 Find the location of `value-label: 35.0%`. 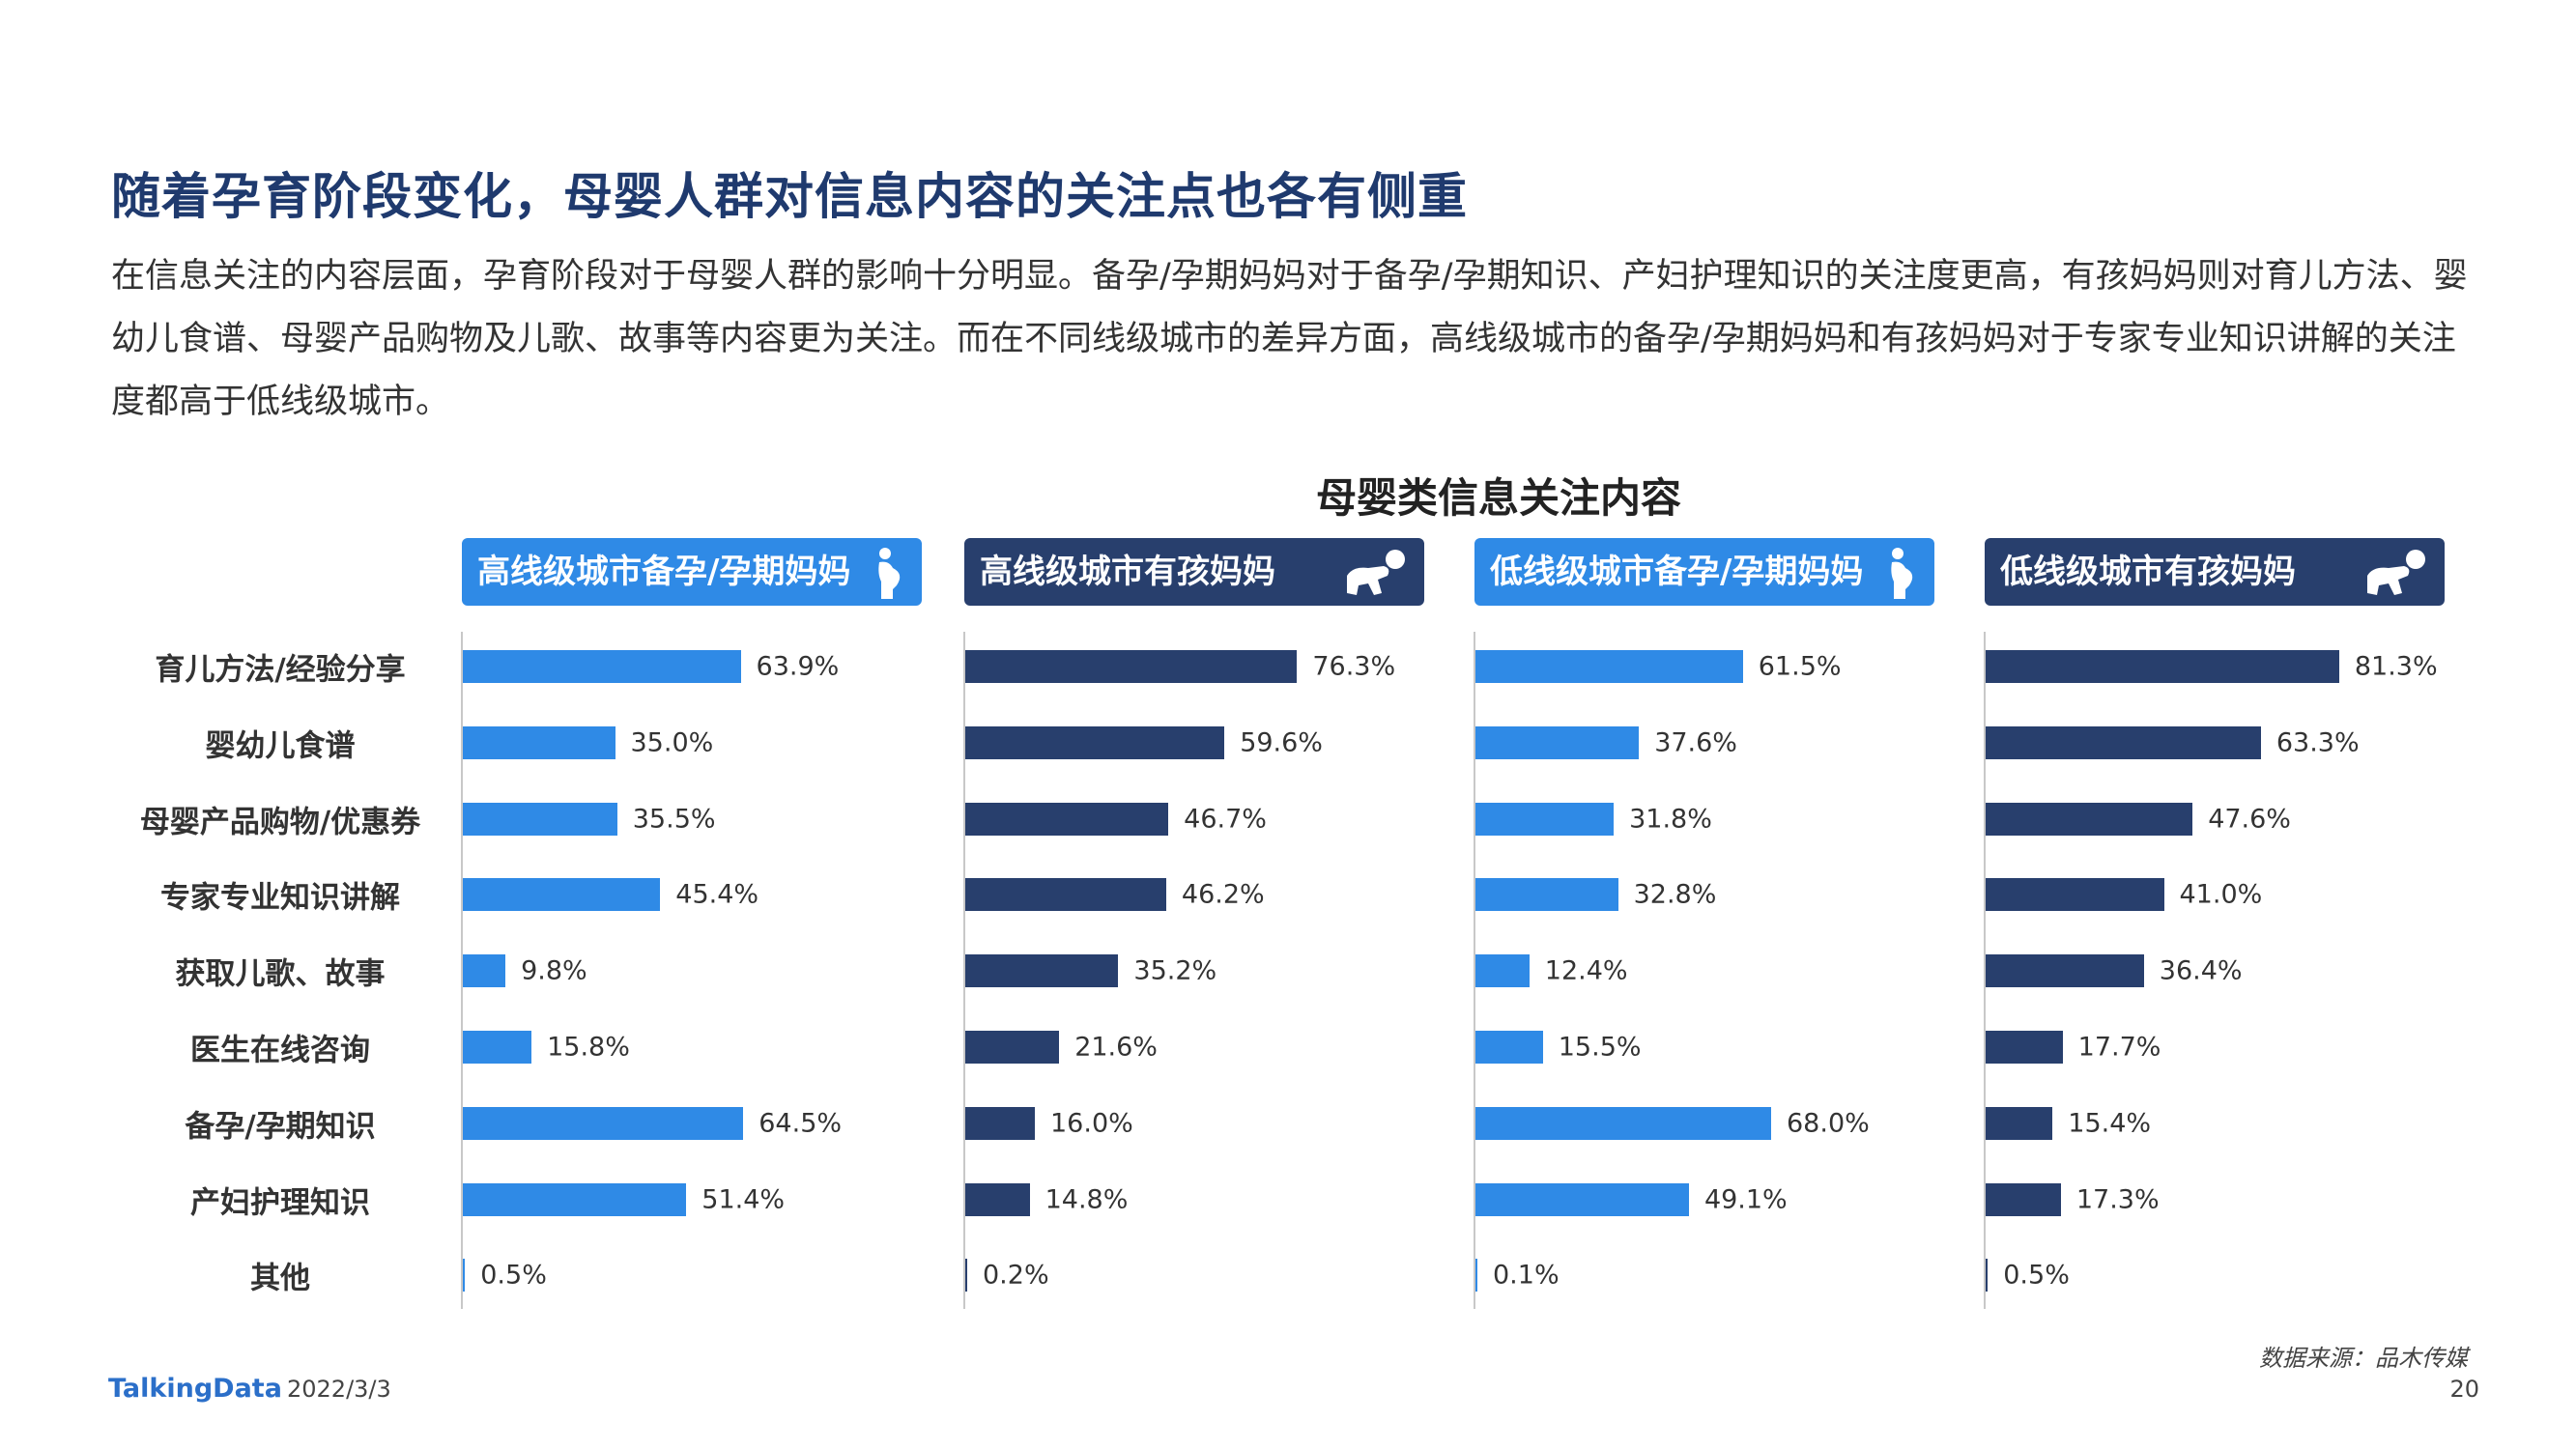

value-label: 35.0% is located at coordinates (672, 742).